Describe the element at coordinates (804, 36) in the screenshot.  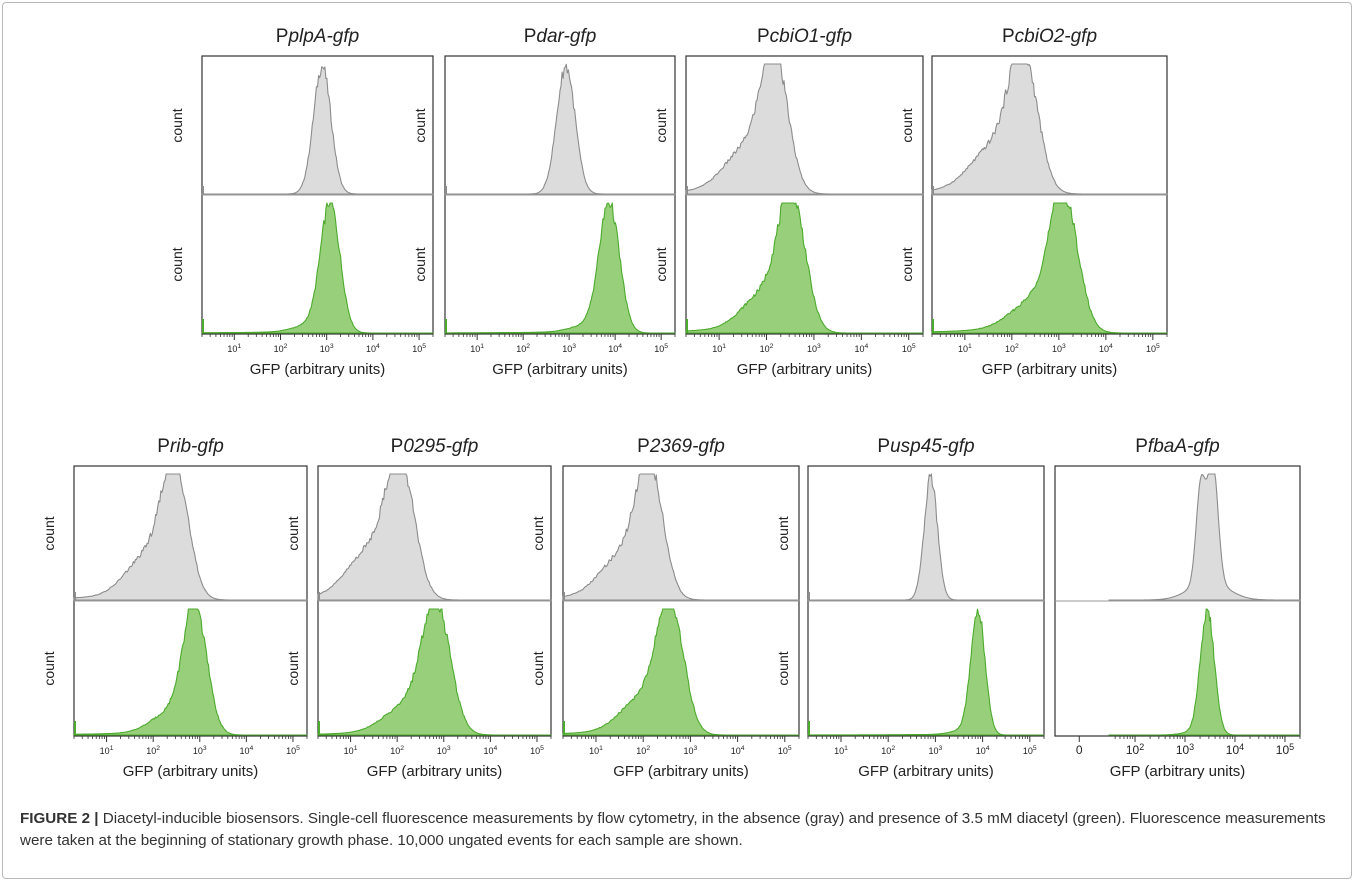
I see `panel-title: PcbiO1-gfp` at that location.